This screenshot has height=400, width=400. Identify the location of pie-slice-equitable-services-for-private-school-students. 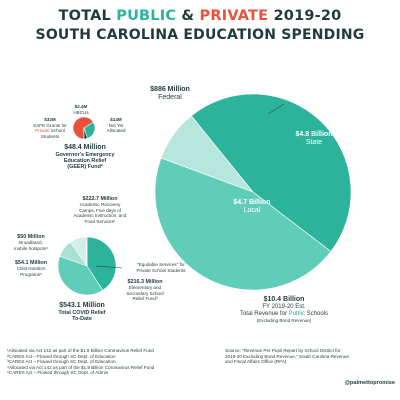
(86, 251).